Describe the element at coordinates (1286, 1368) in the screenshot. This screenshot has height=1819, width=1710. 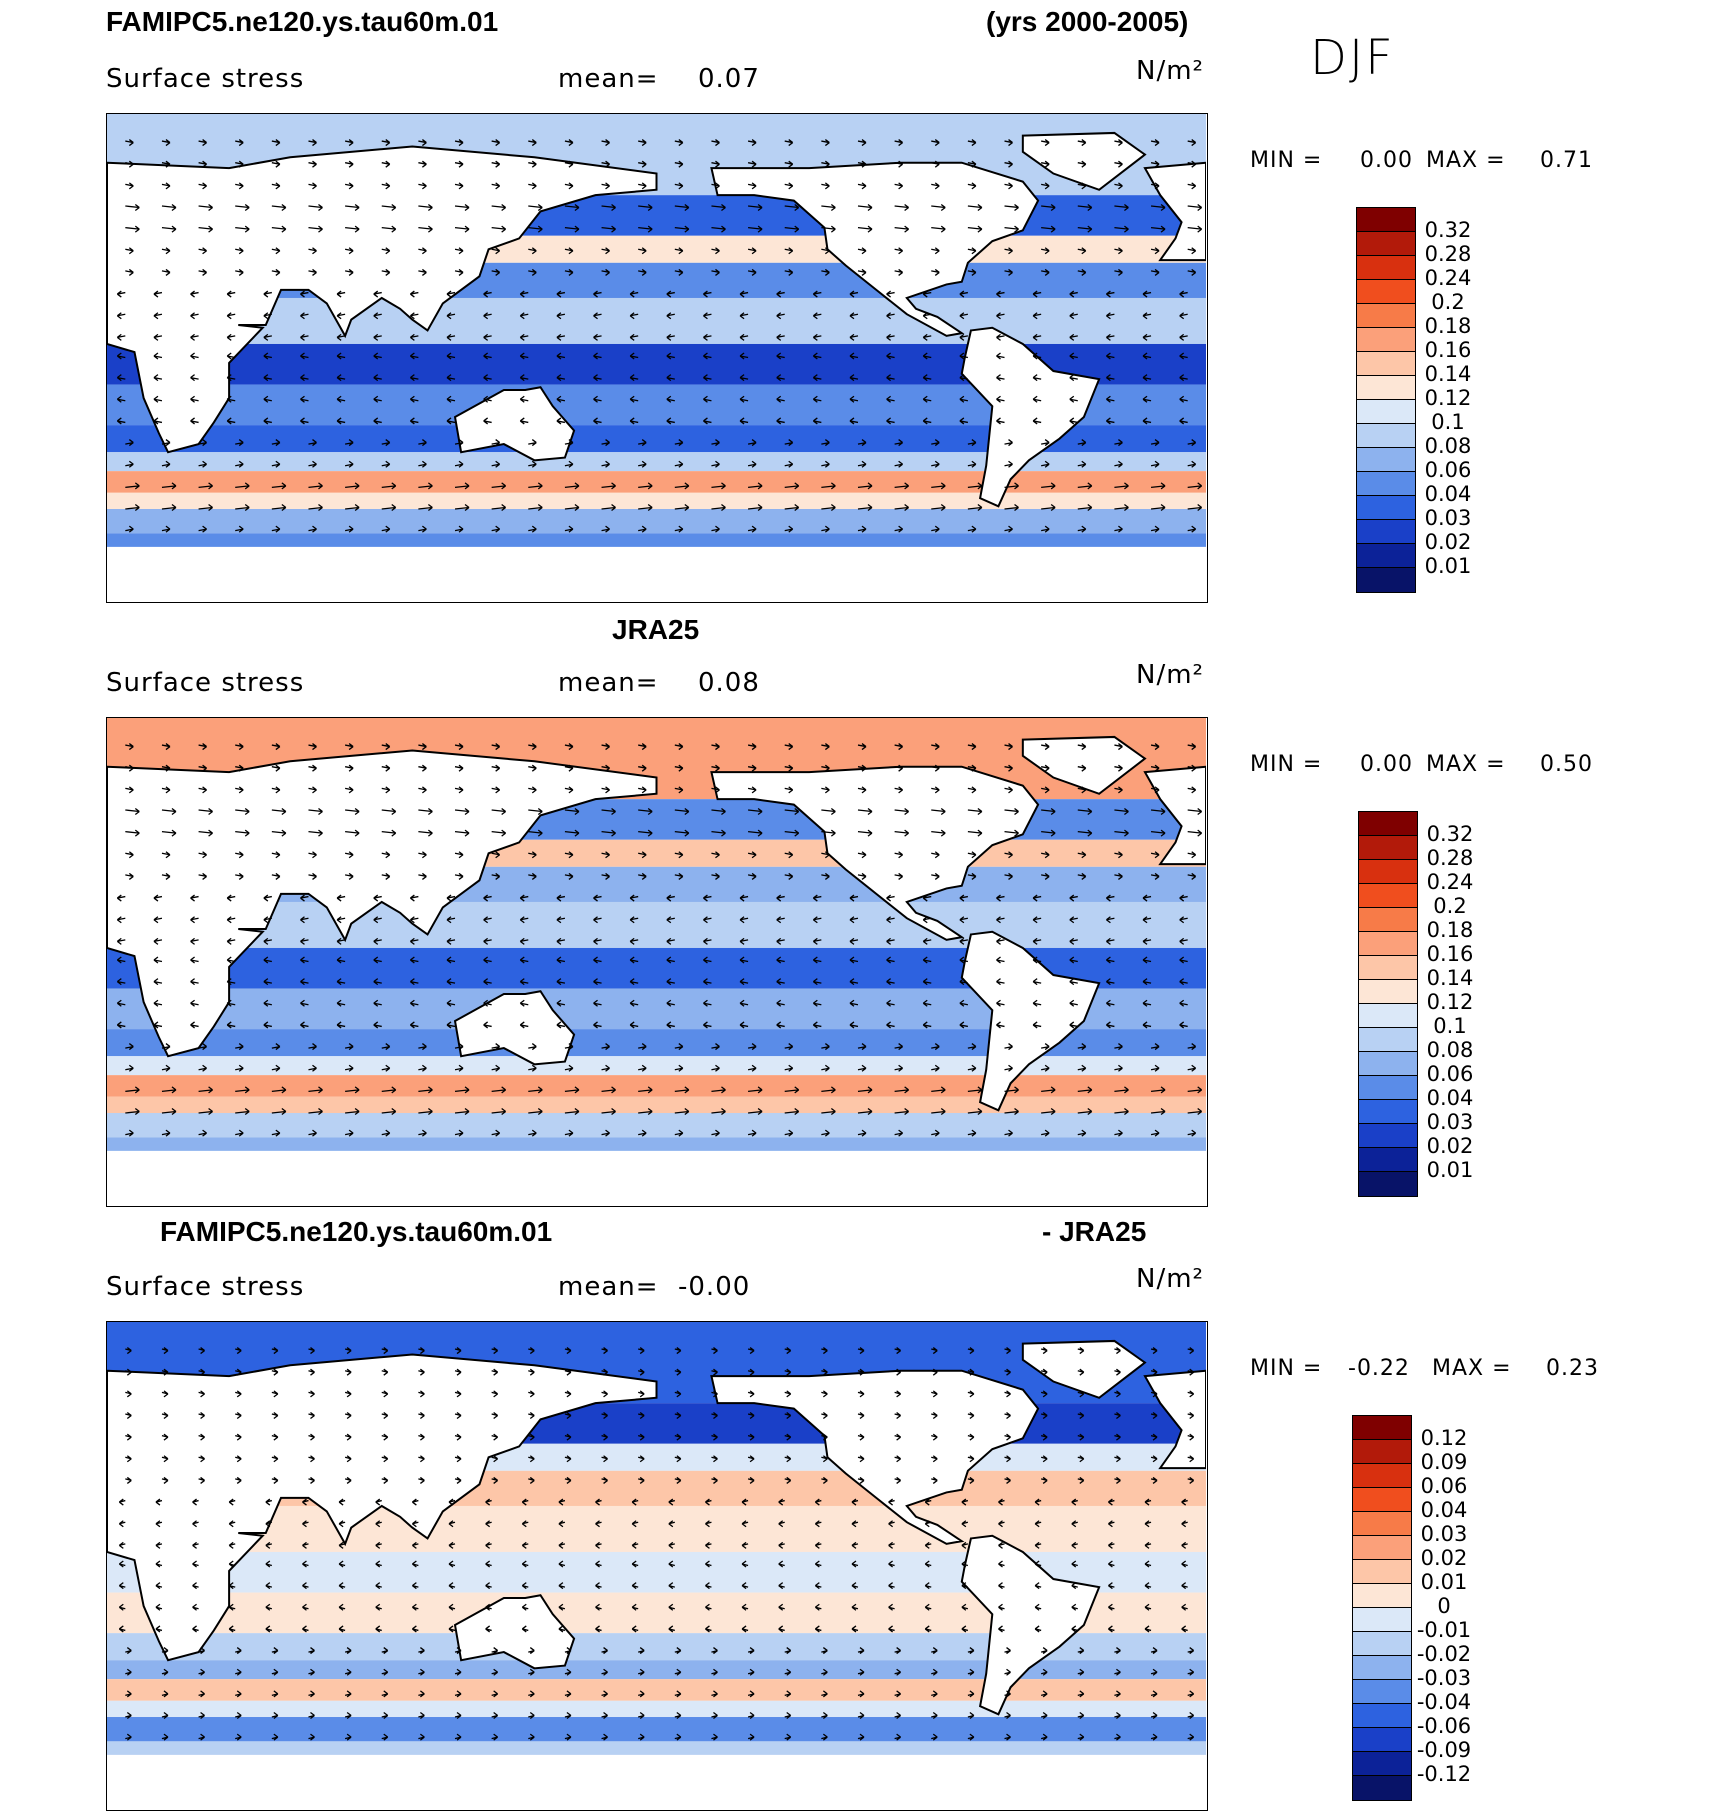
I see `panel3-min-label: MIN =` at that location.